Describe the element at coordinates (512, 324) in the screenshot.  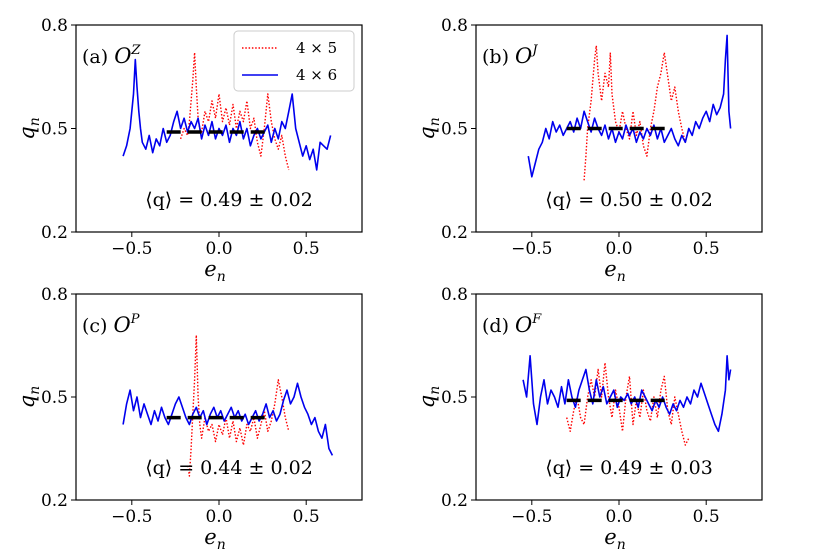
I see `panel-label: (d) OF` at that location.